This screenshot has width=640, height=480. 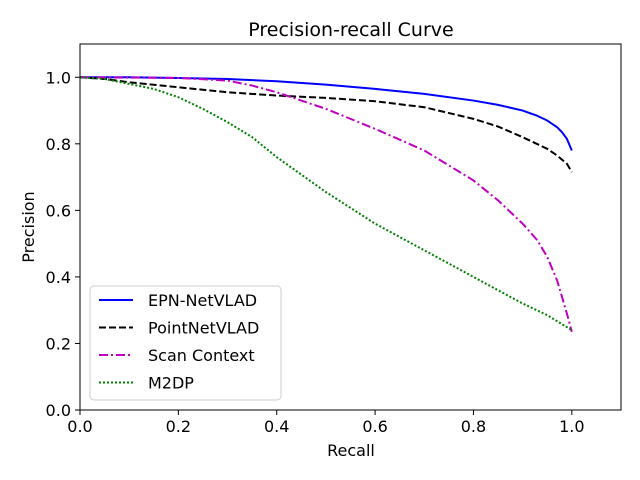 What do you see at coordinates (171, 383) in the screenshot?
I see `legend-label: M2DP` at bounding box center [171, 383].